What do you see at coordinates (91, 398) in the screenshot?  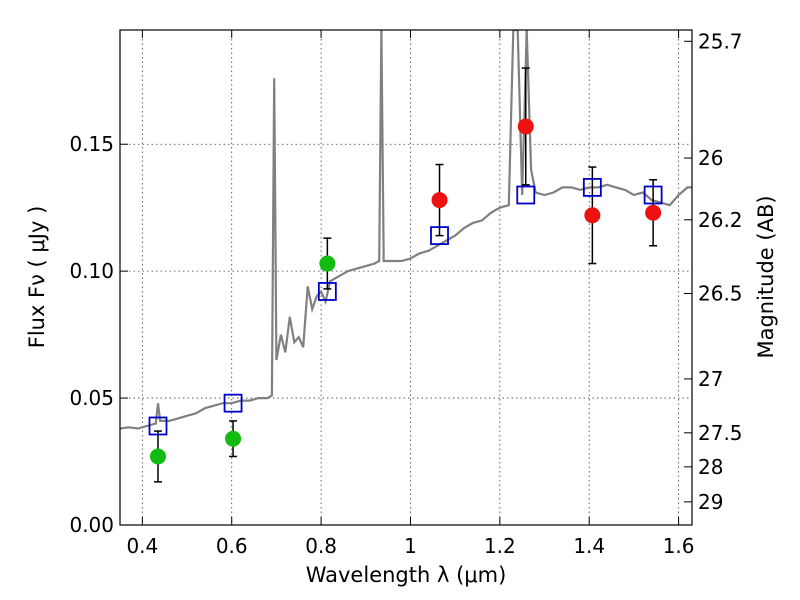 I see `y-tick-label: 0.05` at bounding box center [91, 398].